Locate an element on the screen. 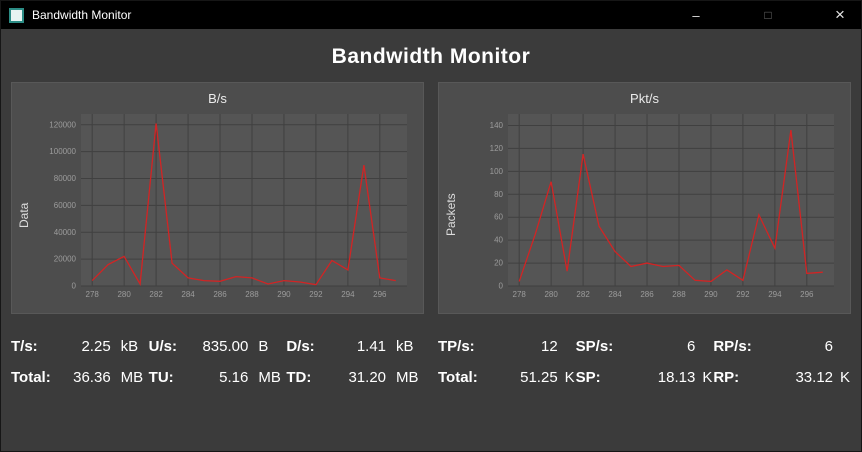 The height and width of the screenshot is (452, 862). stat-label: RP: is located at coordinates (726, 377).